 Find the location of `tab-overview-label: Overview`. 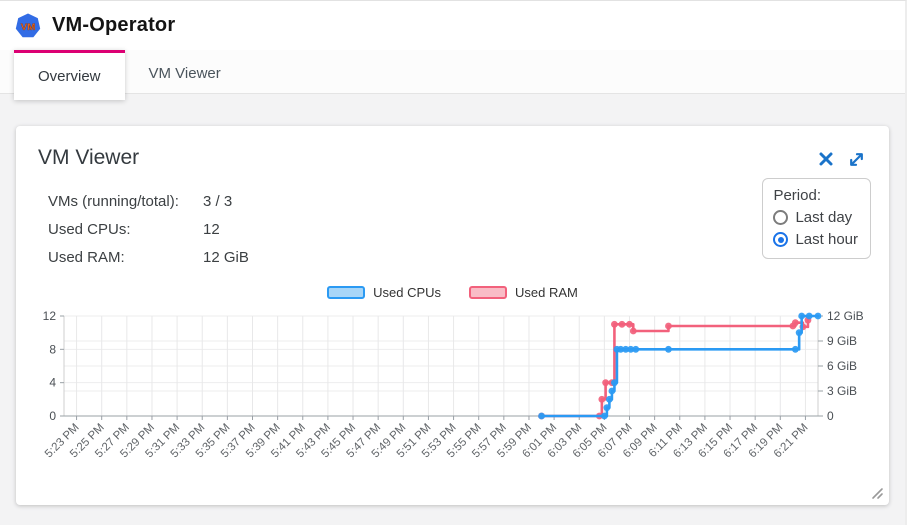

tab-overview-label: Overview is located at coordinates (69, 76).